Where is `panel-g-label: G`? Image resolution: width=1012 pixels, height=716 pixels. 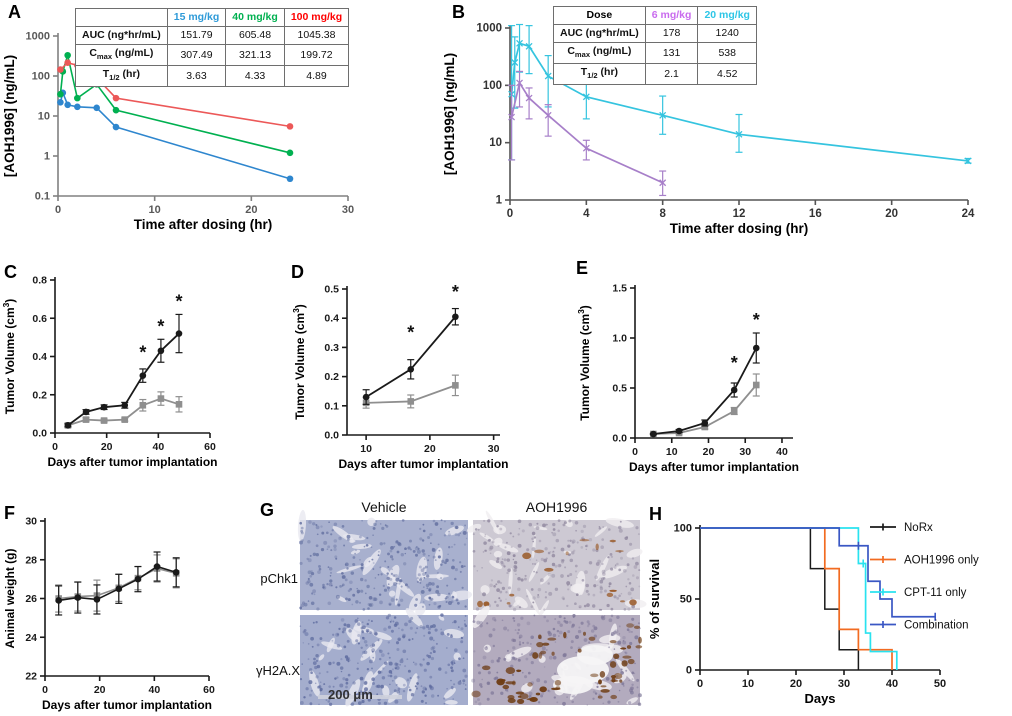 panel-g-label: G is located at coordinates (267, 510).